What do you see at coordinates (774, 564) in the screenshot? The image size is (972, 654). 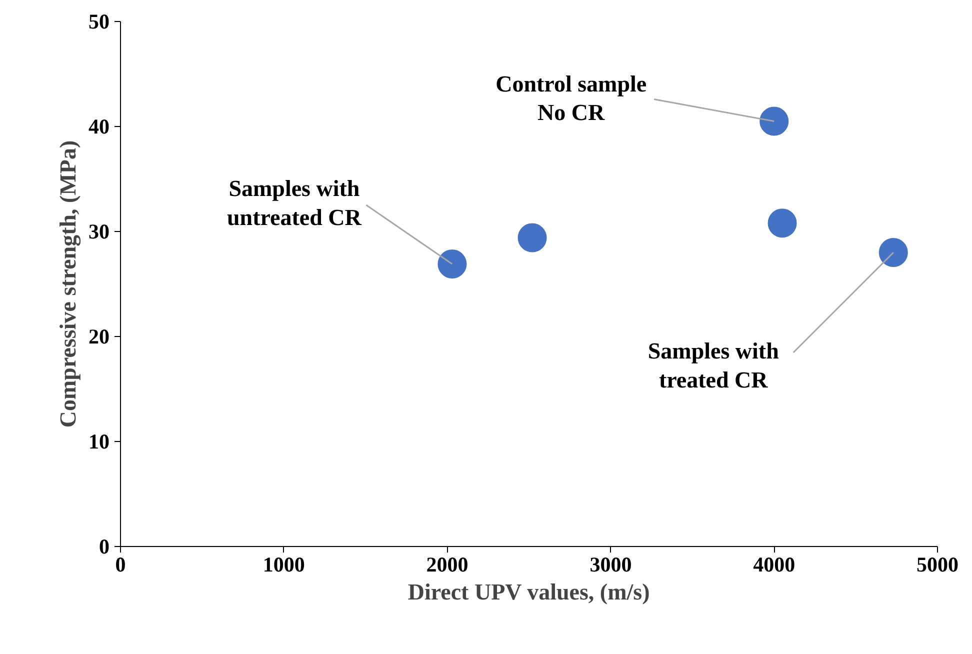 I see `x-tick-label: 4000` at bounding box center [774, 564].